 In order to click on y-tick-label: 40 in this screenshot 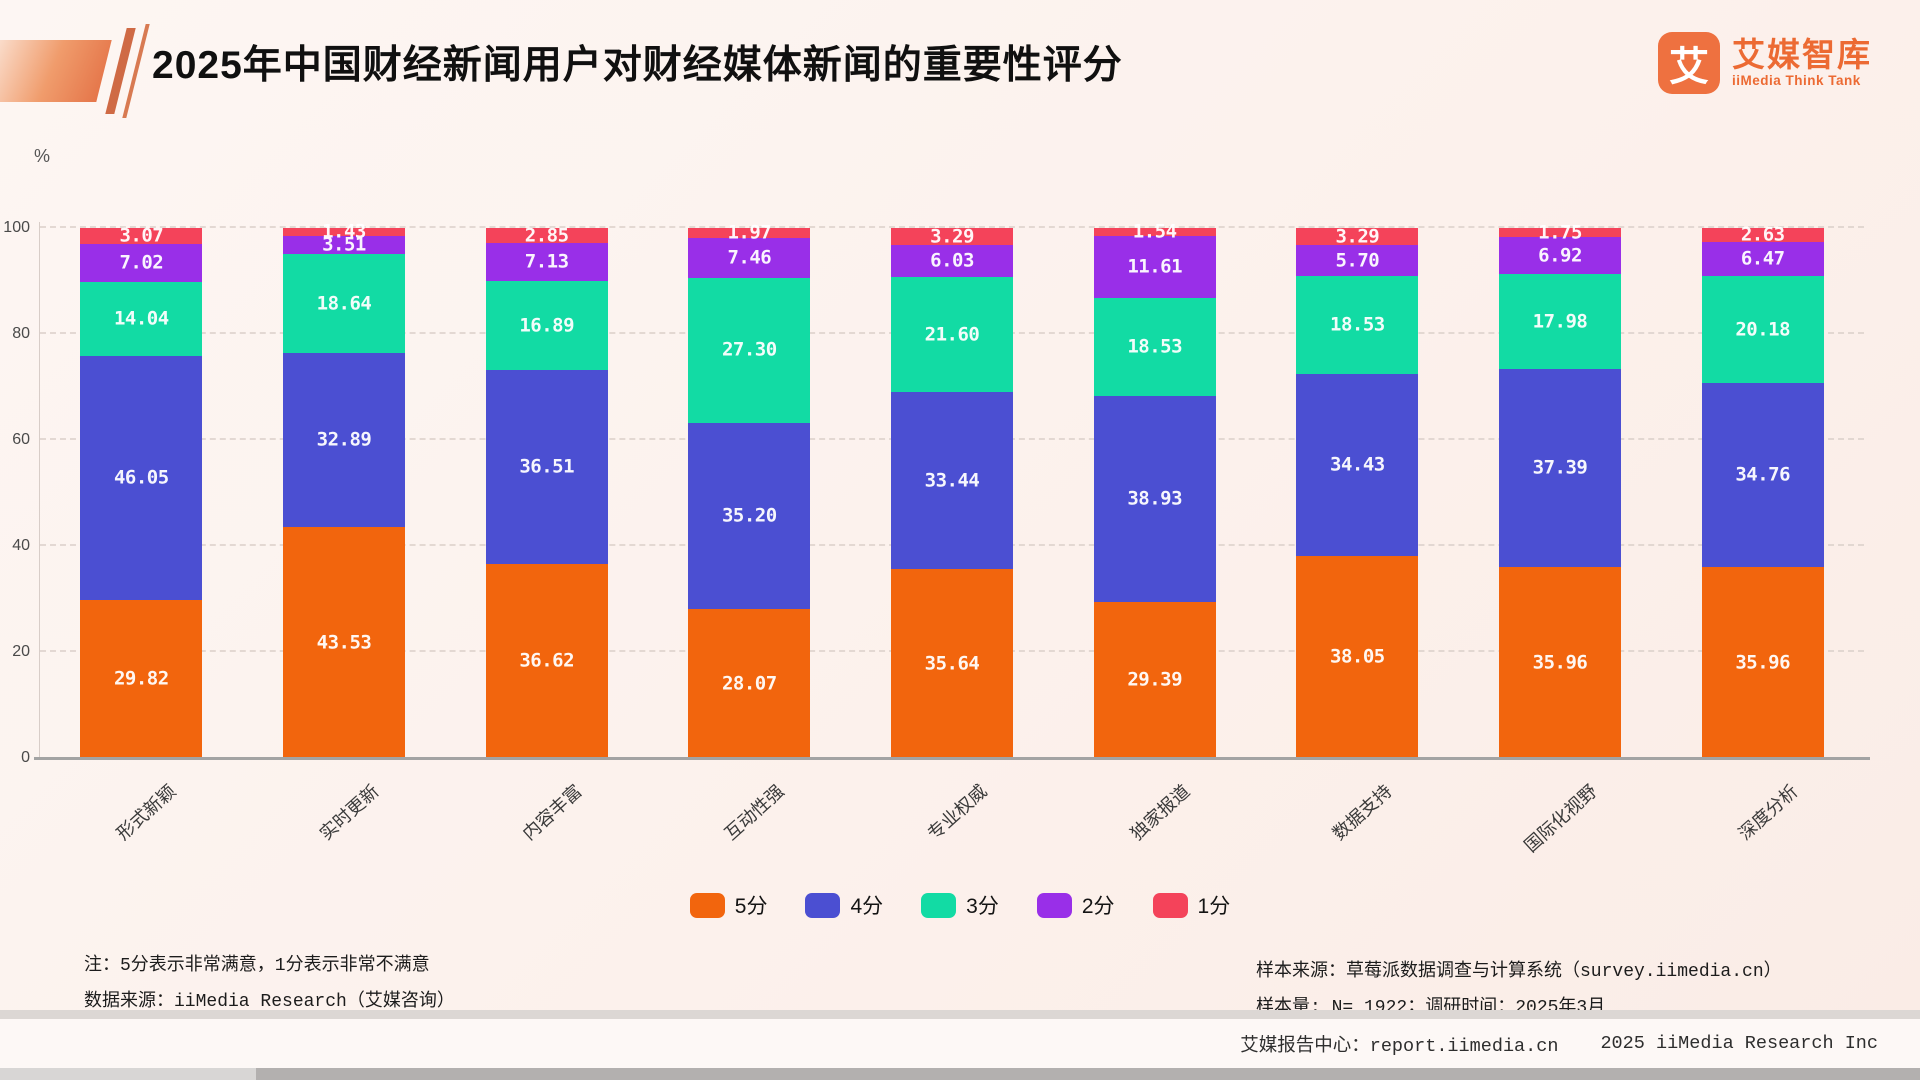, I will do `click(21, 545)`.